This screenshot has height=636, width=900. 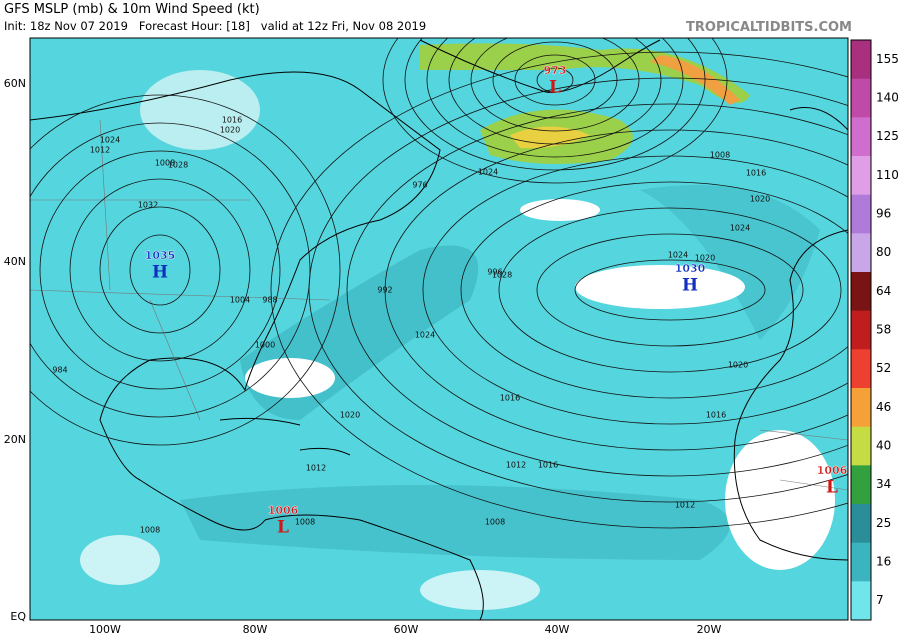 What do you see at coordinates (419, 185) in the screenshot?
I see `isobar-label: 976` at bounding box center [419, 185].